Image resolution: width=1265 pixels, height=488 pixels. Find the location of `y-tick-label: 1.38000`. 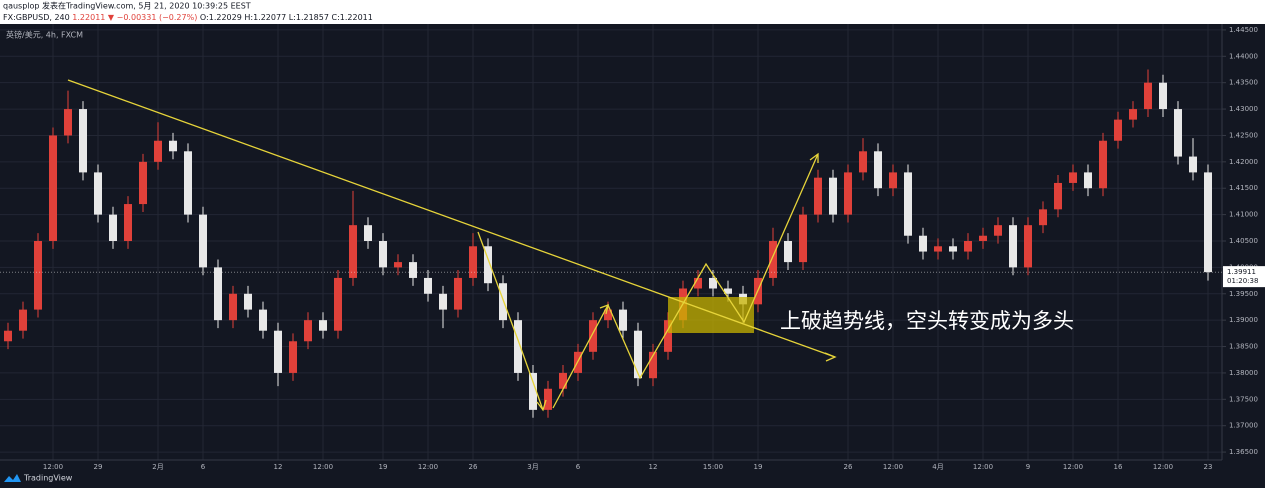

y-tick-label: 1.38000 is located at coordinates (1243, 373).